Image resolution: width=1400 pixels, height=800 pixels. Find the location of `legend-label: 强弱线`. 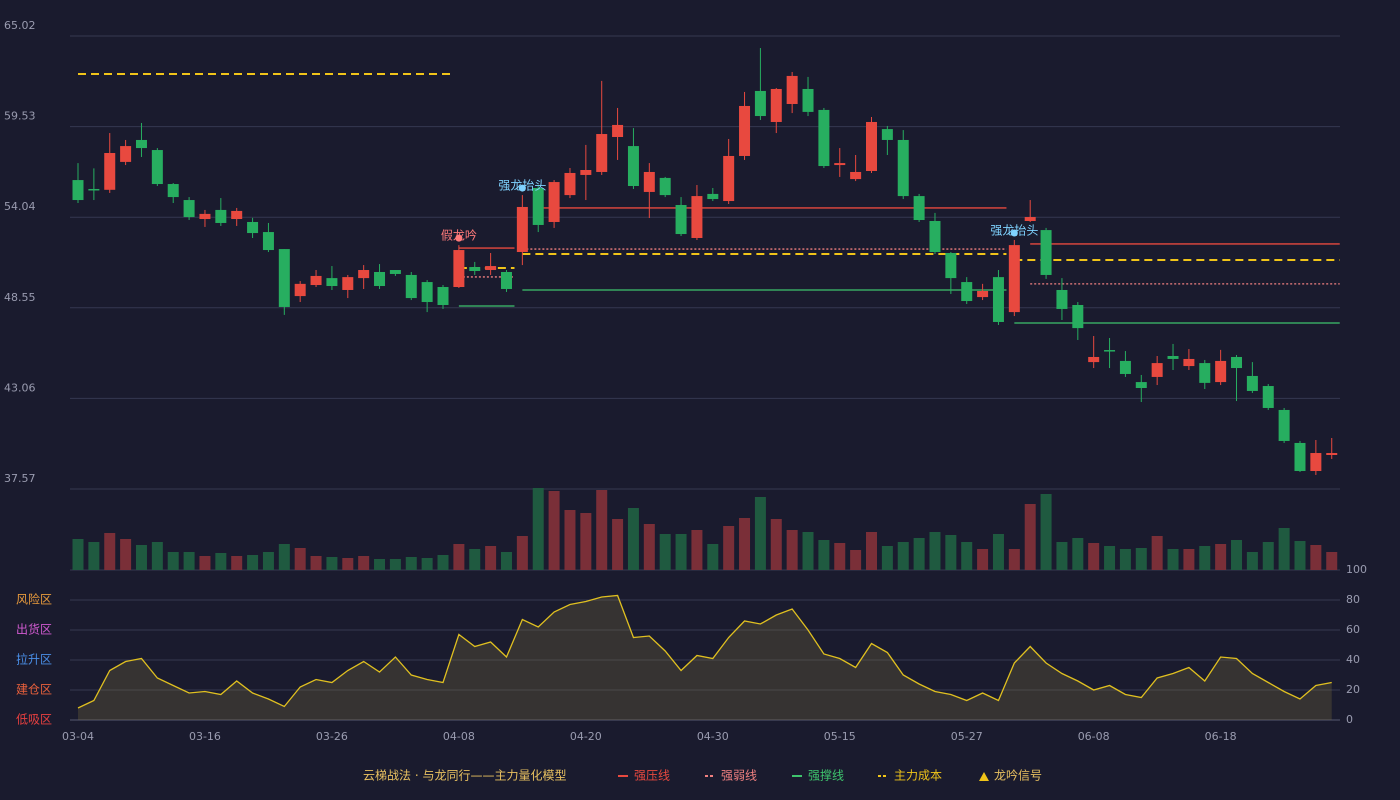

legend-label: 强弱线 is located at coordinates (739, 776).